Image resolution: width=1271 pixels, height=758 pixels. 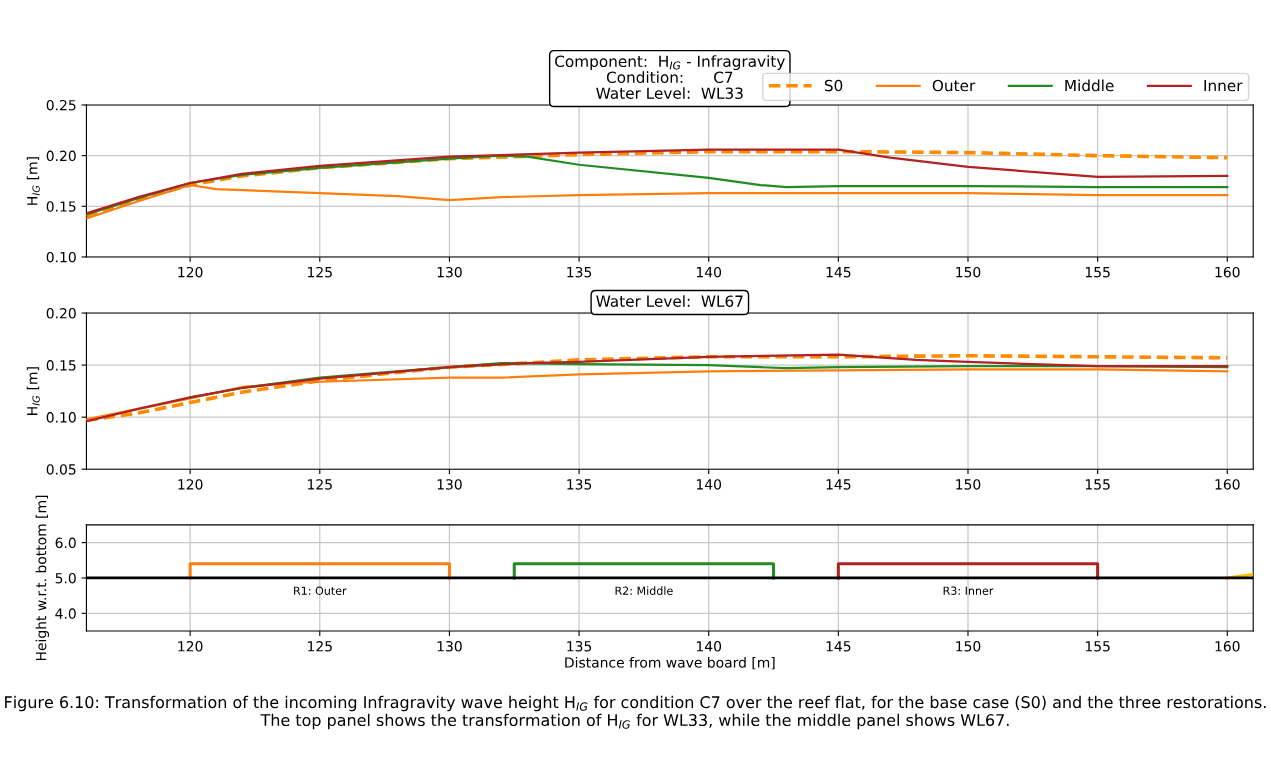 What do you see at coordinates (670, 663) in the screenshot?
I see `x-axis-title: Distance from wave board [m]` at bounding box center [670, 663].